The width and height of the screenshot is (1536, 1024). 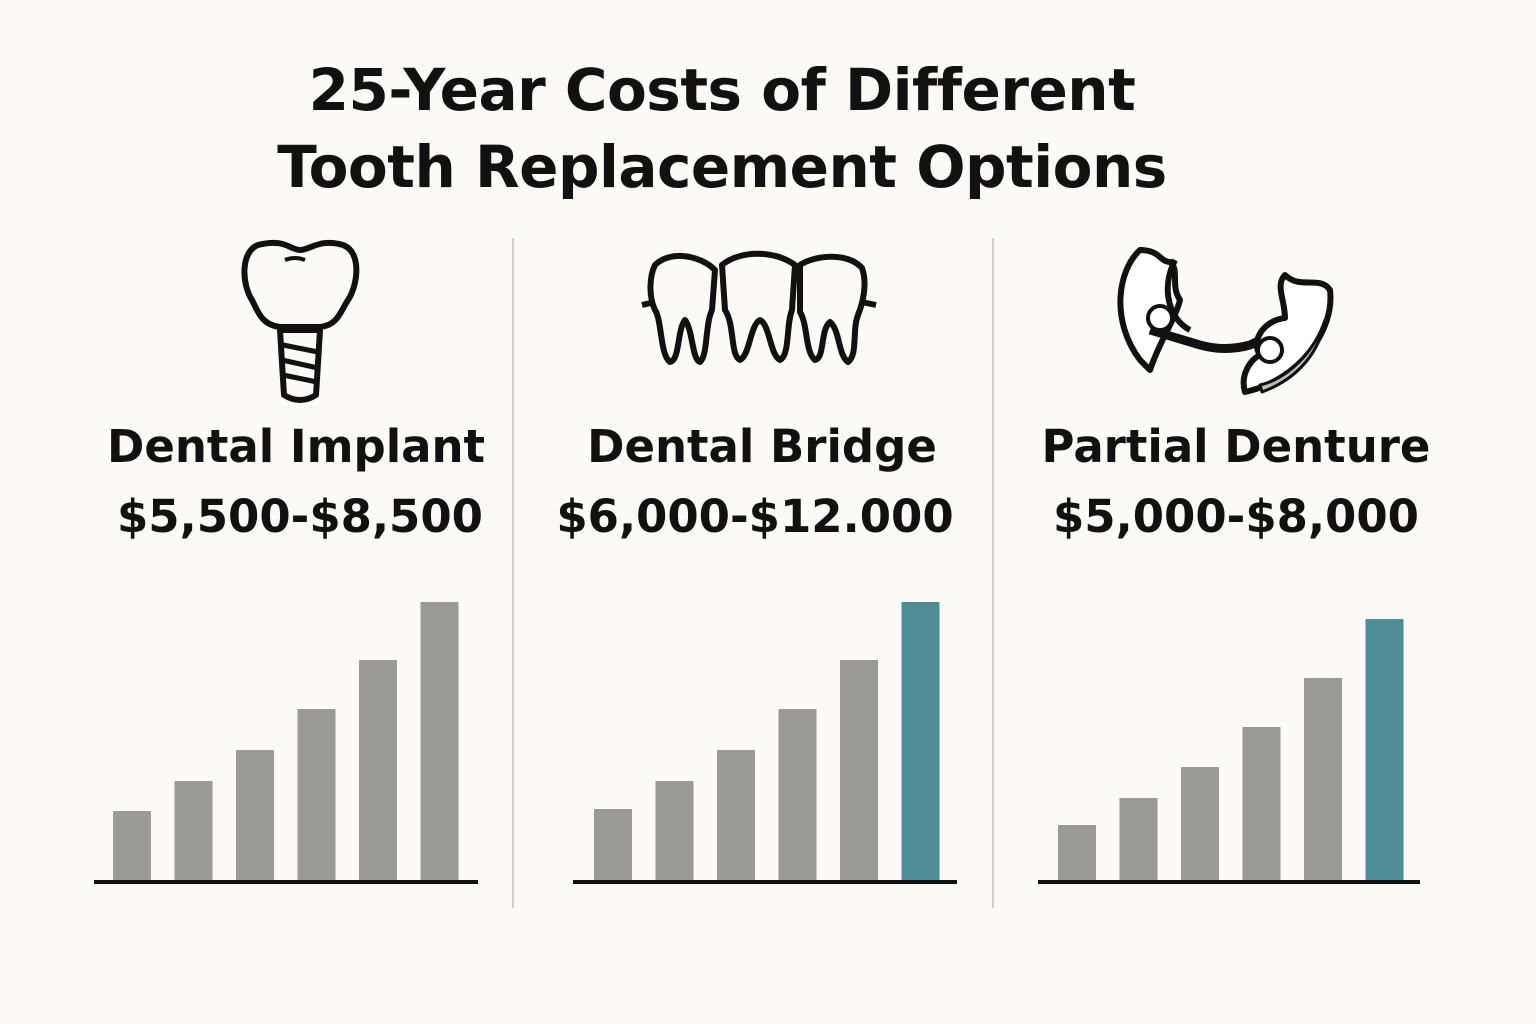 What do you see at coordinates (296, 446) in the screenshot?
I see `panel-title: Dental Implant` at bounding box center [296, 446].